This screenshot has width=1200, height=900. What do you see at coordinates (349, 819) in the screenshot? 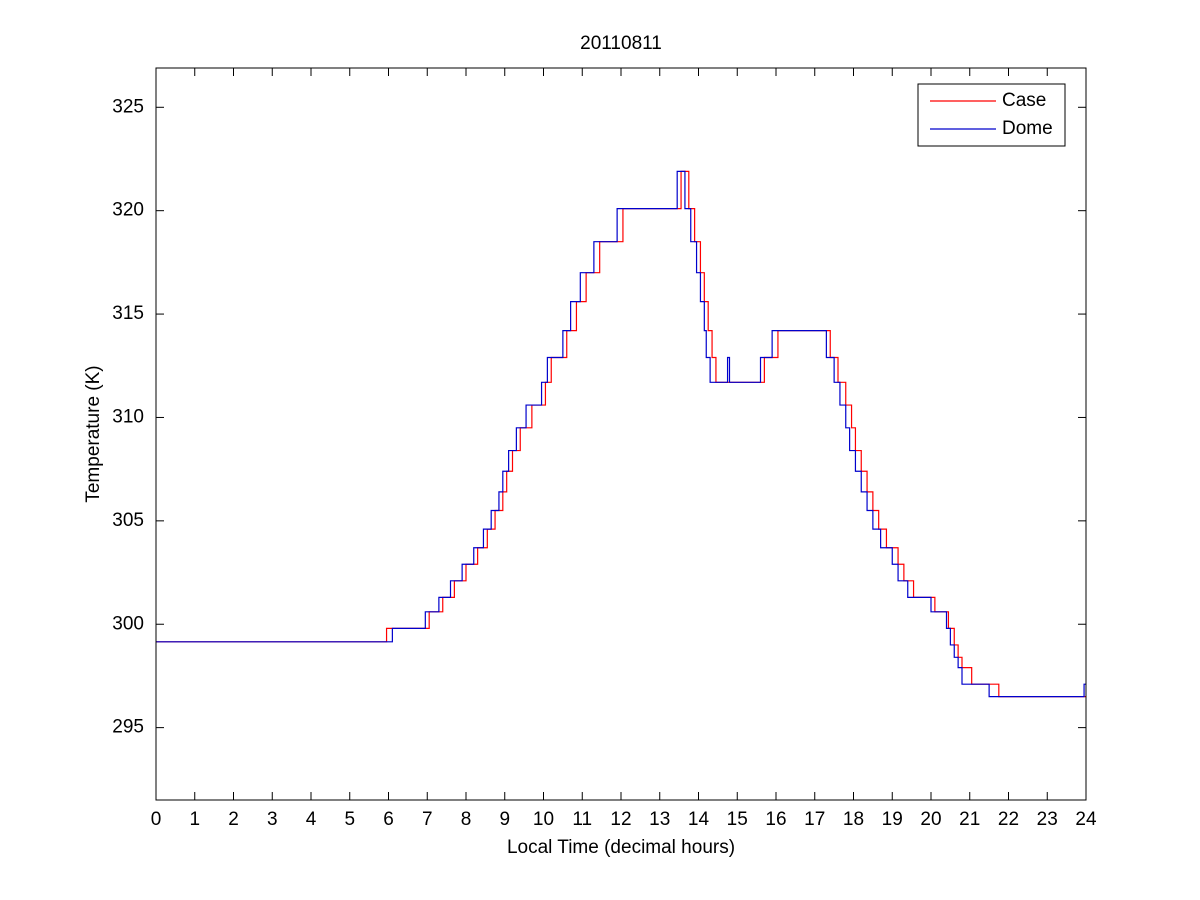
I see `x-tick-label: 5` at bounding box center [349, 819].